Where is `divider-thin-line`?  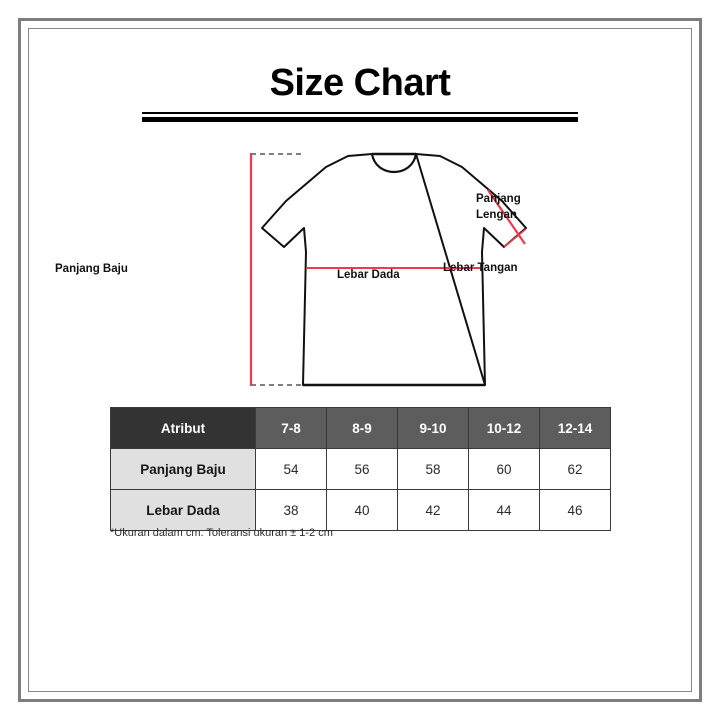 divider-thin-line is located at coordinates (360, 113).